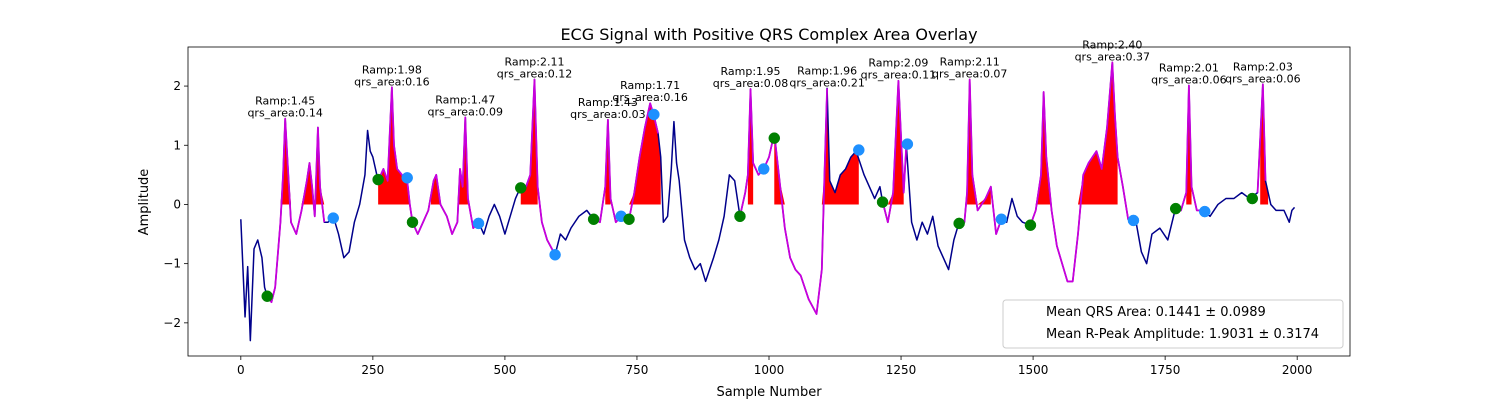  I want to click on peak-annotation: Ramp:1.45, so click(285, 101).